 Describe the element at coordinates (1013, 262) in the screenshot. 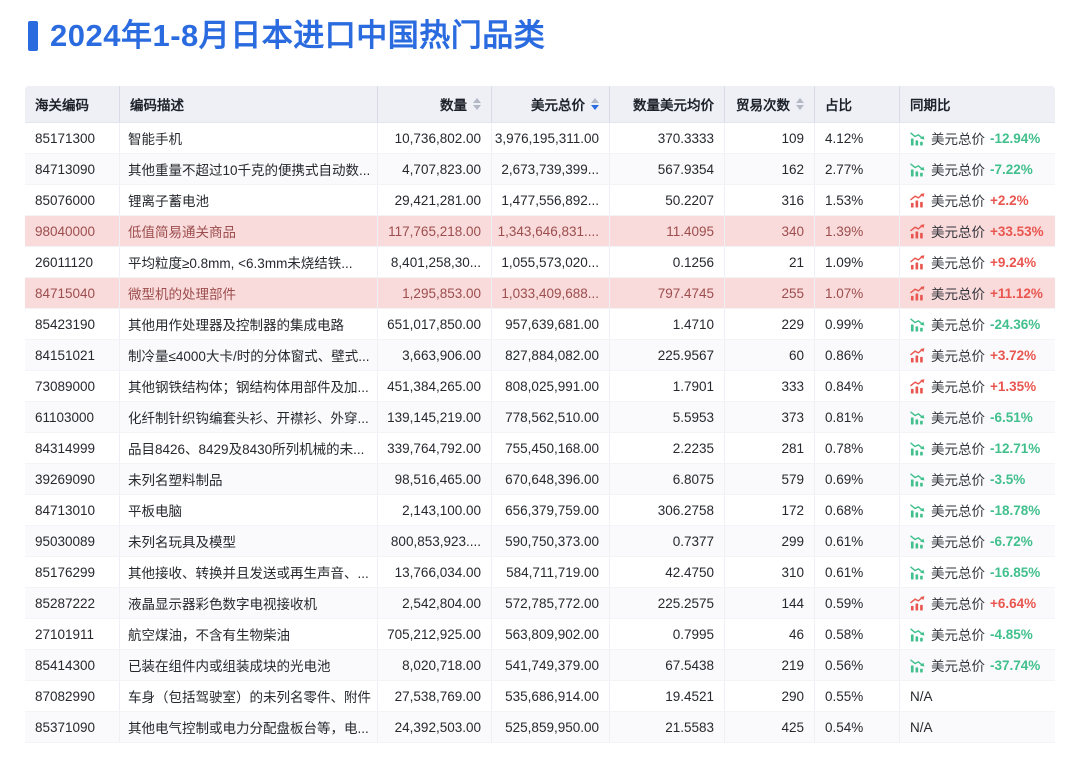

I see `yoy-value: +9.24%` at that location.